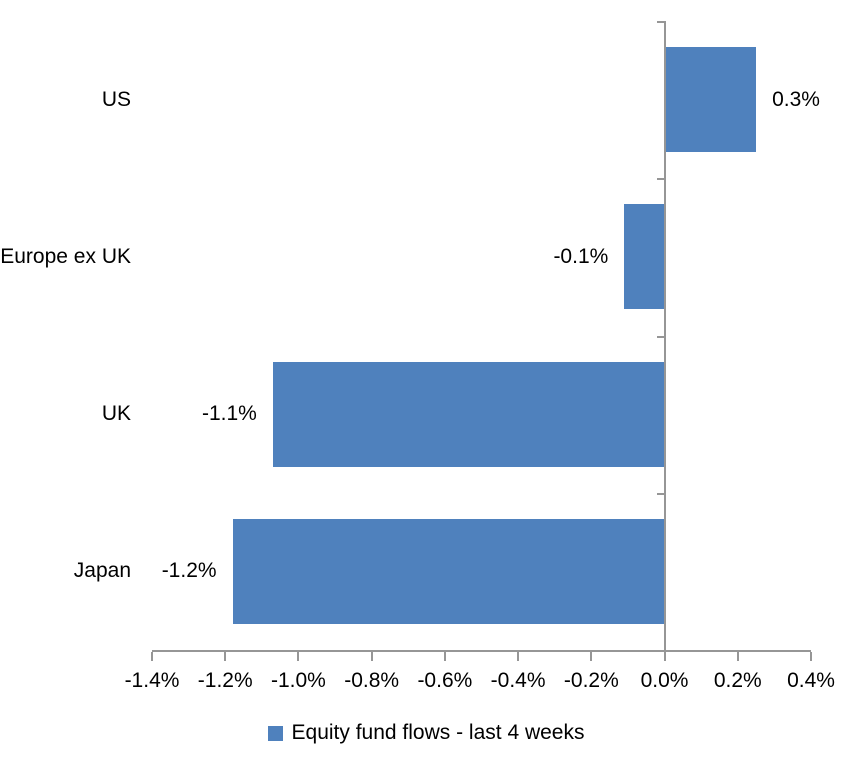 The height and width of the screenshot is (757, 852). What do you see at coordinates (468, 414) in the screenshot?
I see `bar-uk` at bounding box center [468, 414].